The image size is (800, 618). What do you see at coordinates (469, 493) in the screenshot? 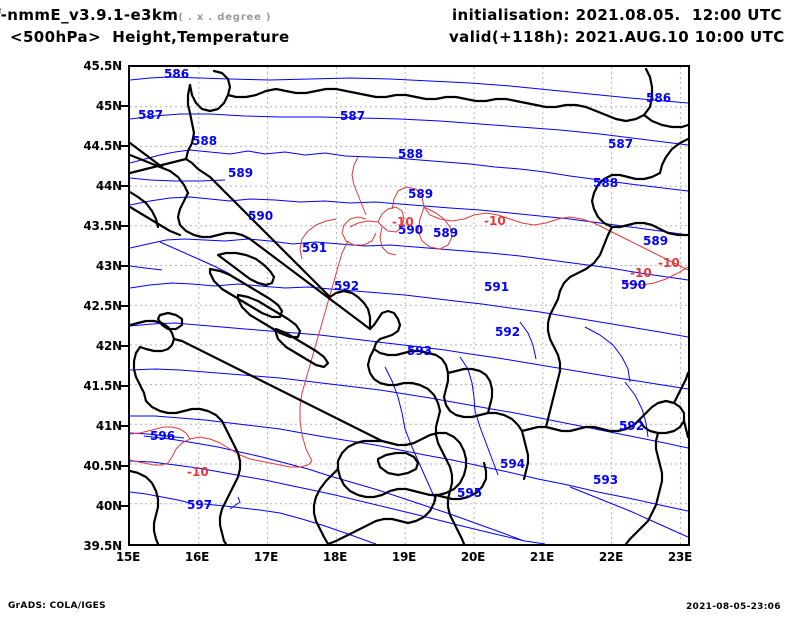
I see `svg-text: 595` at bounding box center [469, 493].